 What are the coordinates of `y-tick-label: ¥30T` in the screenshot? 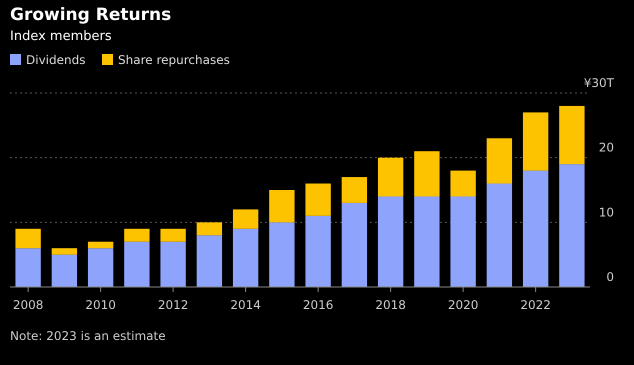 It's located at (599, 83).